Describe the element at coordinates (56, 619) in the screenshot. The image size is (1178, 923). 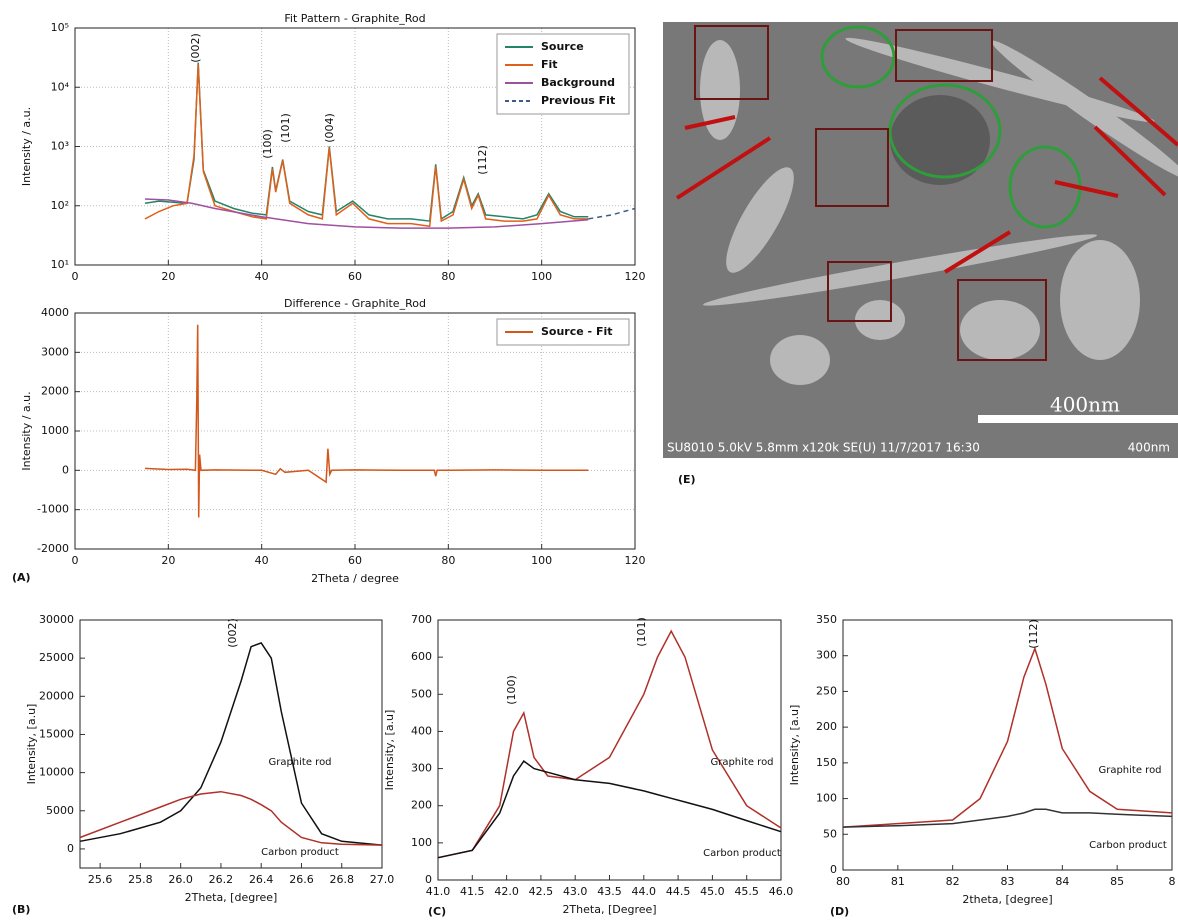
I see `y-tick-label: 30000` at that location.